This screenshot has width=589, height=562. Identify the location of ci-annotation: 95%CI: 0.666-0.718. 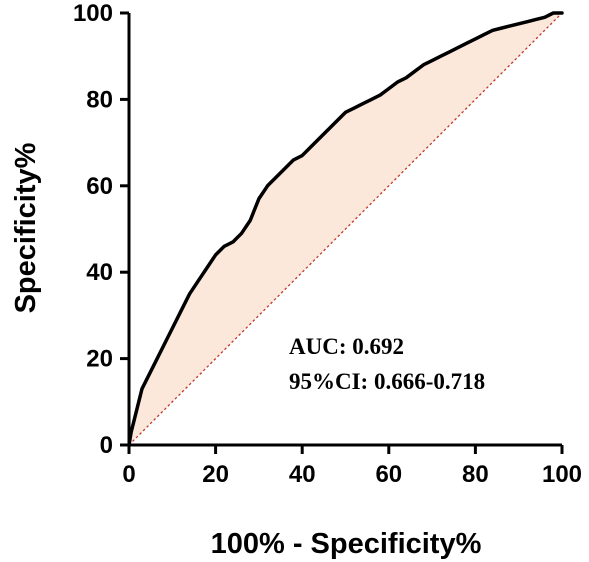
(387, 381).